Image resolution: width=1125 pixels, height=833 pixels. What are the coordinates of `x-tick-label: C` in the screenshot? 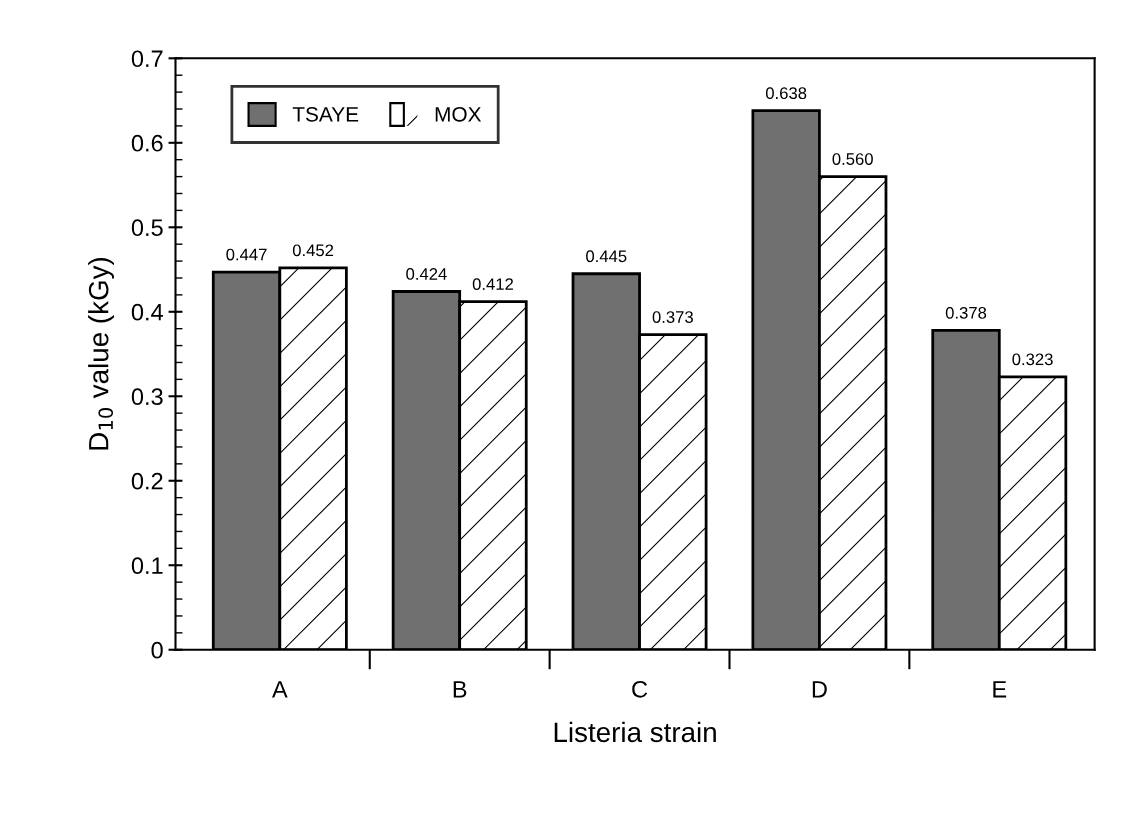 It's located at (640, 689).